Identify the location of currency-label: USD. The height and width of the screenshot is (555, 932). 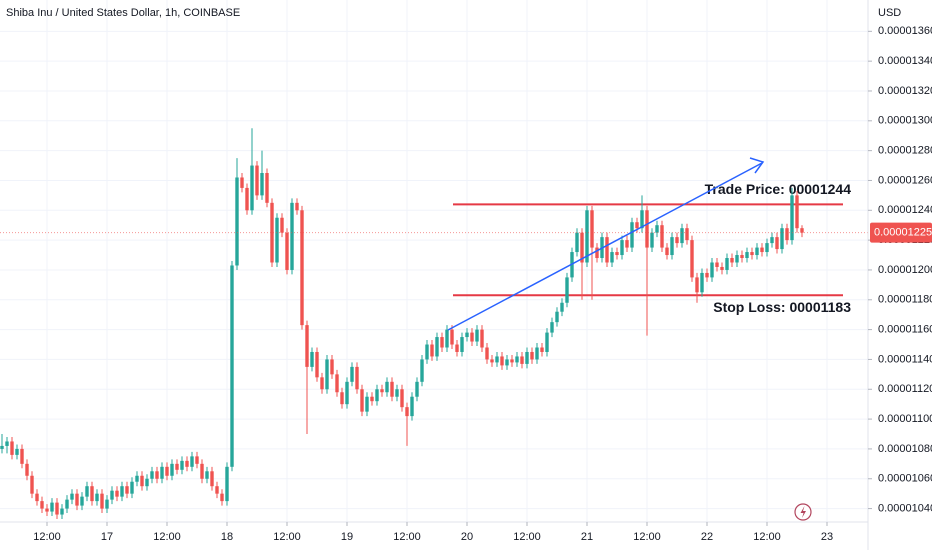
(889, 13).